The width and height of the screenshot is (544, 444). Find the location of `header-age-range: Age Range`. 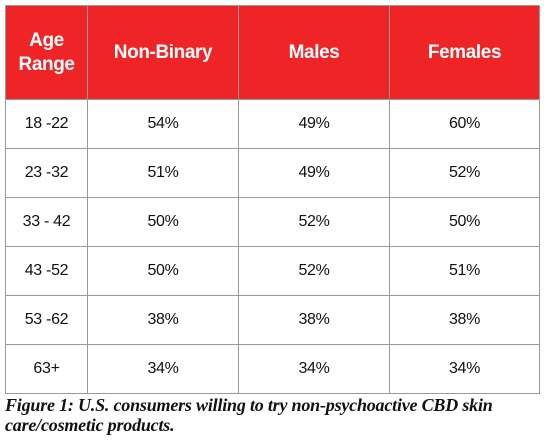

header-age-range: Age Range is located at coordinates (46, 52).